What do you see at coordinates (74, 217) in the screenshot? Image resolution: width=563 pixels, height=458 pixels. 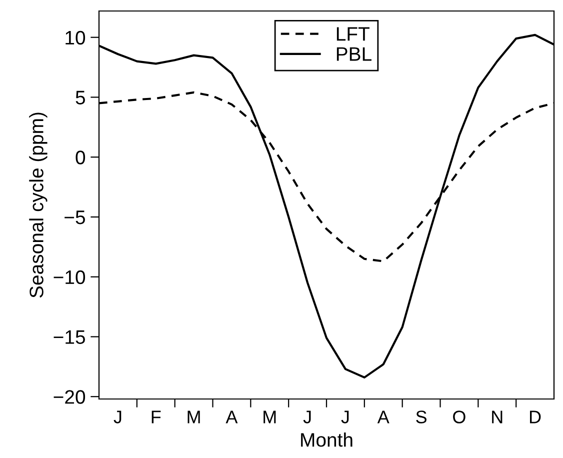 I see `y-tick-label: −5` at bounding box center [74, 217].